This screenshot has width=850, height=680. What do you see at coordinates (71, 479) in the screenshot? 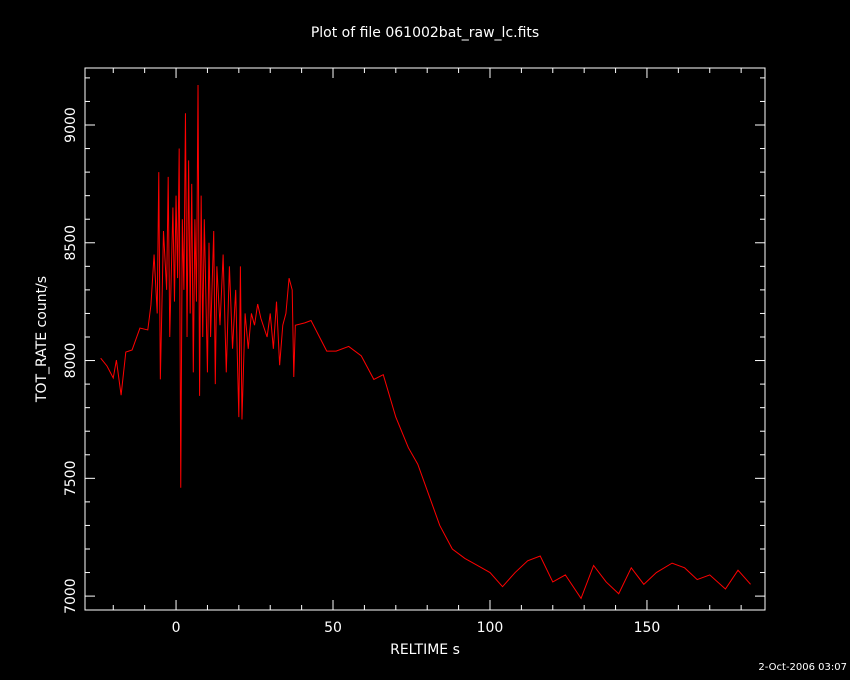
I see `y-tick-label: 7500` at bounding box center [71, 479].